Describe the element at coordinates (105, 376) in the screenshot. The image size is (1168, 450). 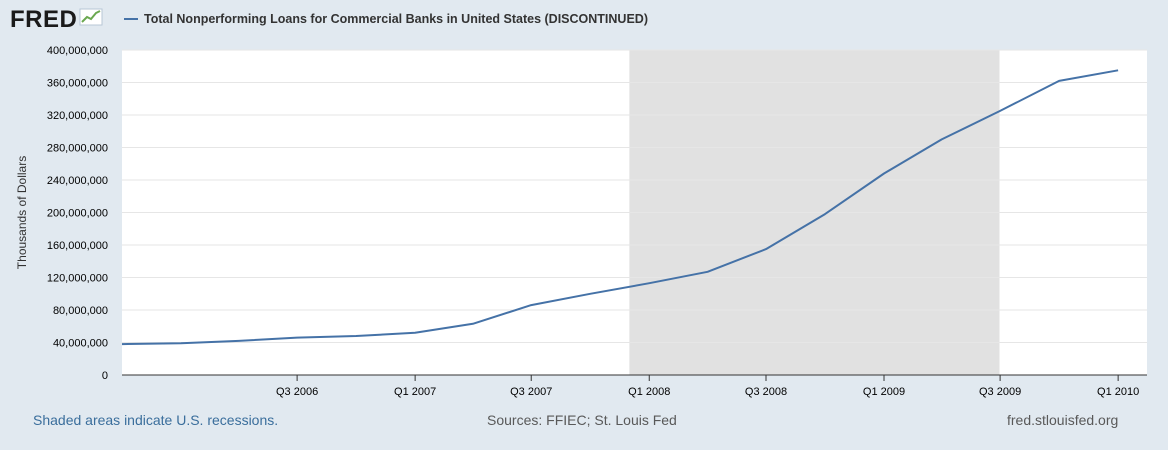
I see `y-tick-label: 0` at that location.